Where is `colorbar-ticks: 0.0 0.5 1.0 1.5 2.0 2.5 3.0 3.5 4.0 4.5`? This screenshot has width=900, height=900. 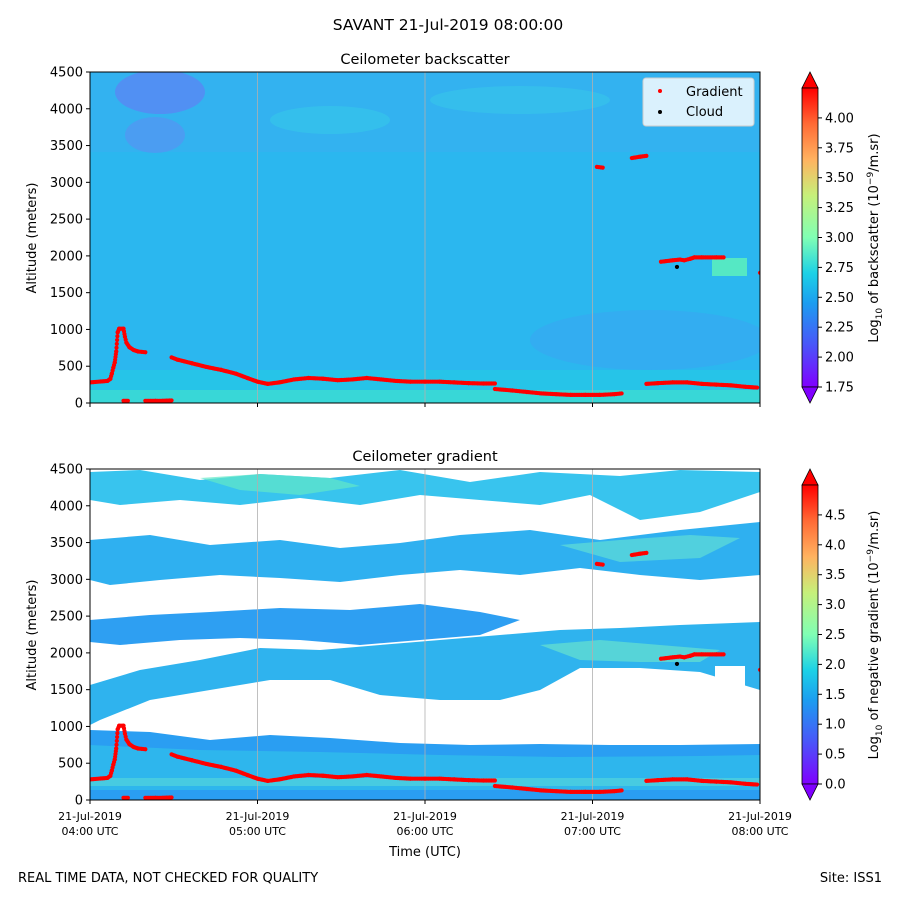 colorbar-ticks: 0.0 0.5 1.0 1.5 2.0 2.5 3.0 3.5 4.0 4.5 is located at coordinates (832, 650).